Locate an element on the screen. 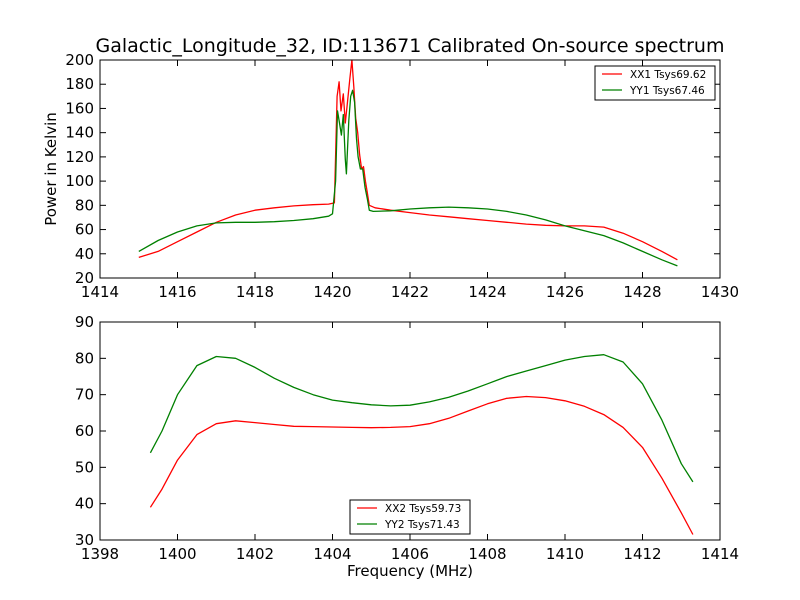 The height and width of the screenshot is (600, 800). y-tick-label: 200 is located at coordinates (79, 60).